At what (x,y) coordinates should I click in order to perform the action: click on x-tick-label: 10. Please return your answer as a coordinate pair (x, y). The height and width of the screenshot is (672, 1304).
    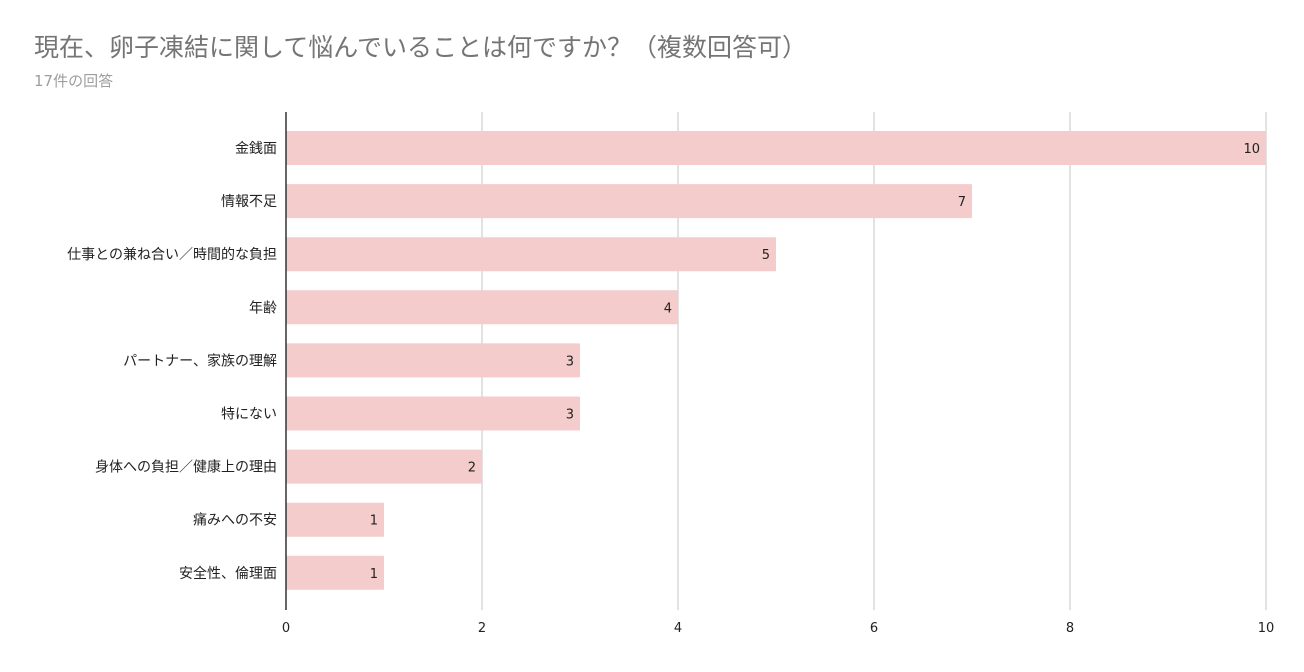
    Looking at the image, I should click on (1266, 628).